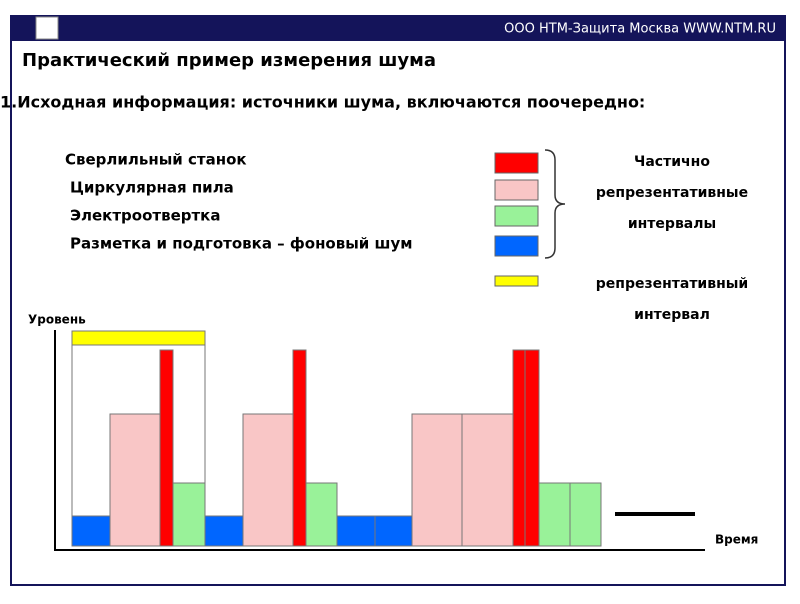 The height and width of the screenshot is (604, 800). I want to click on x-axis-label: Время, so click(736, 540).